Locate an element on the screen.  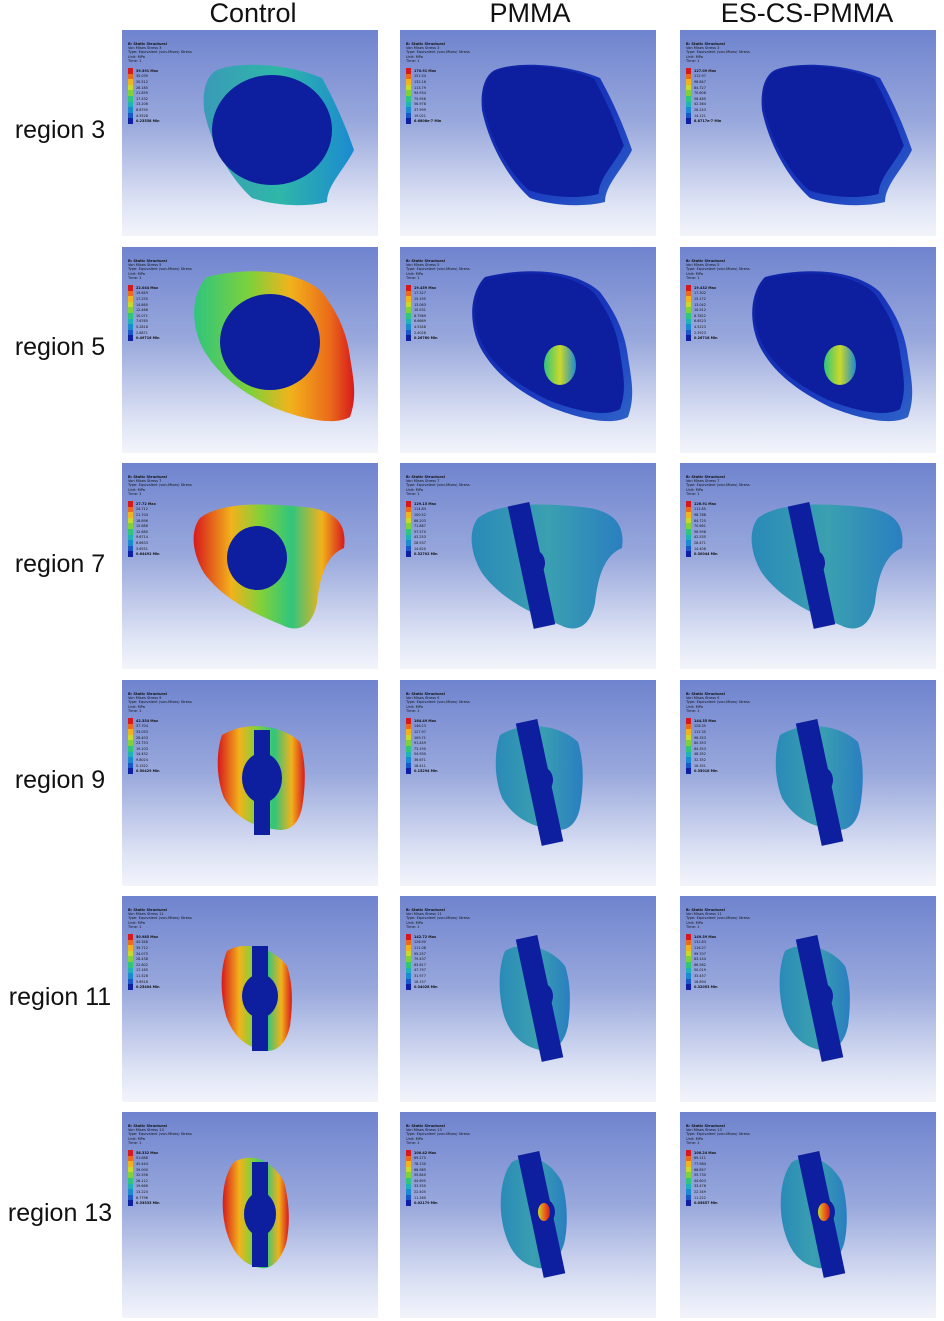
legend-row: 42.535 is located at coordinates (721, 537).